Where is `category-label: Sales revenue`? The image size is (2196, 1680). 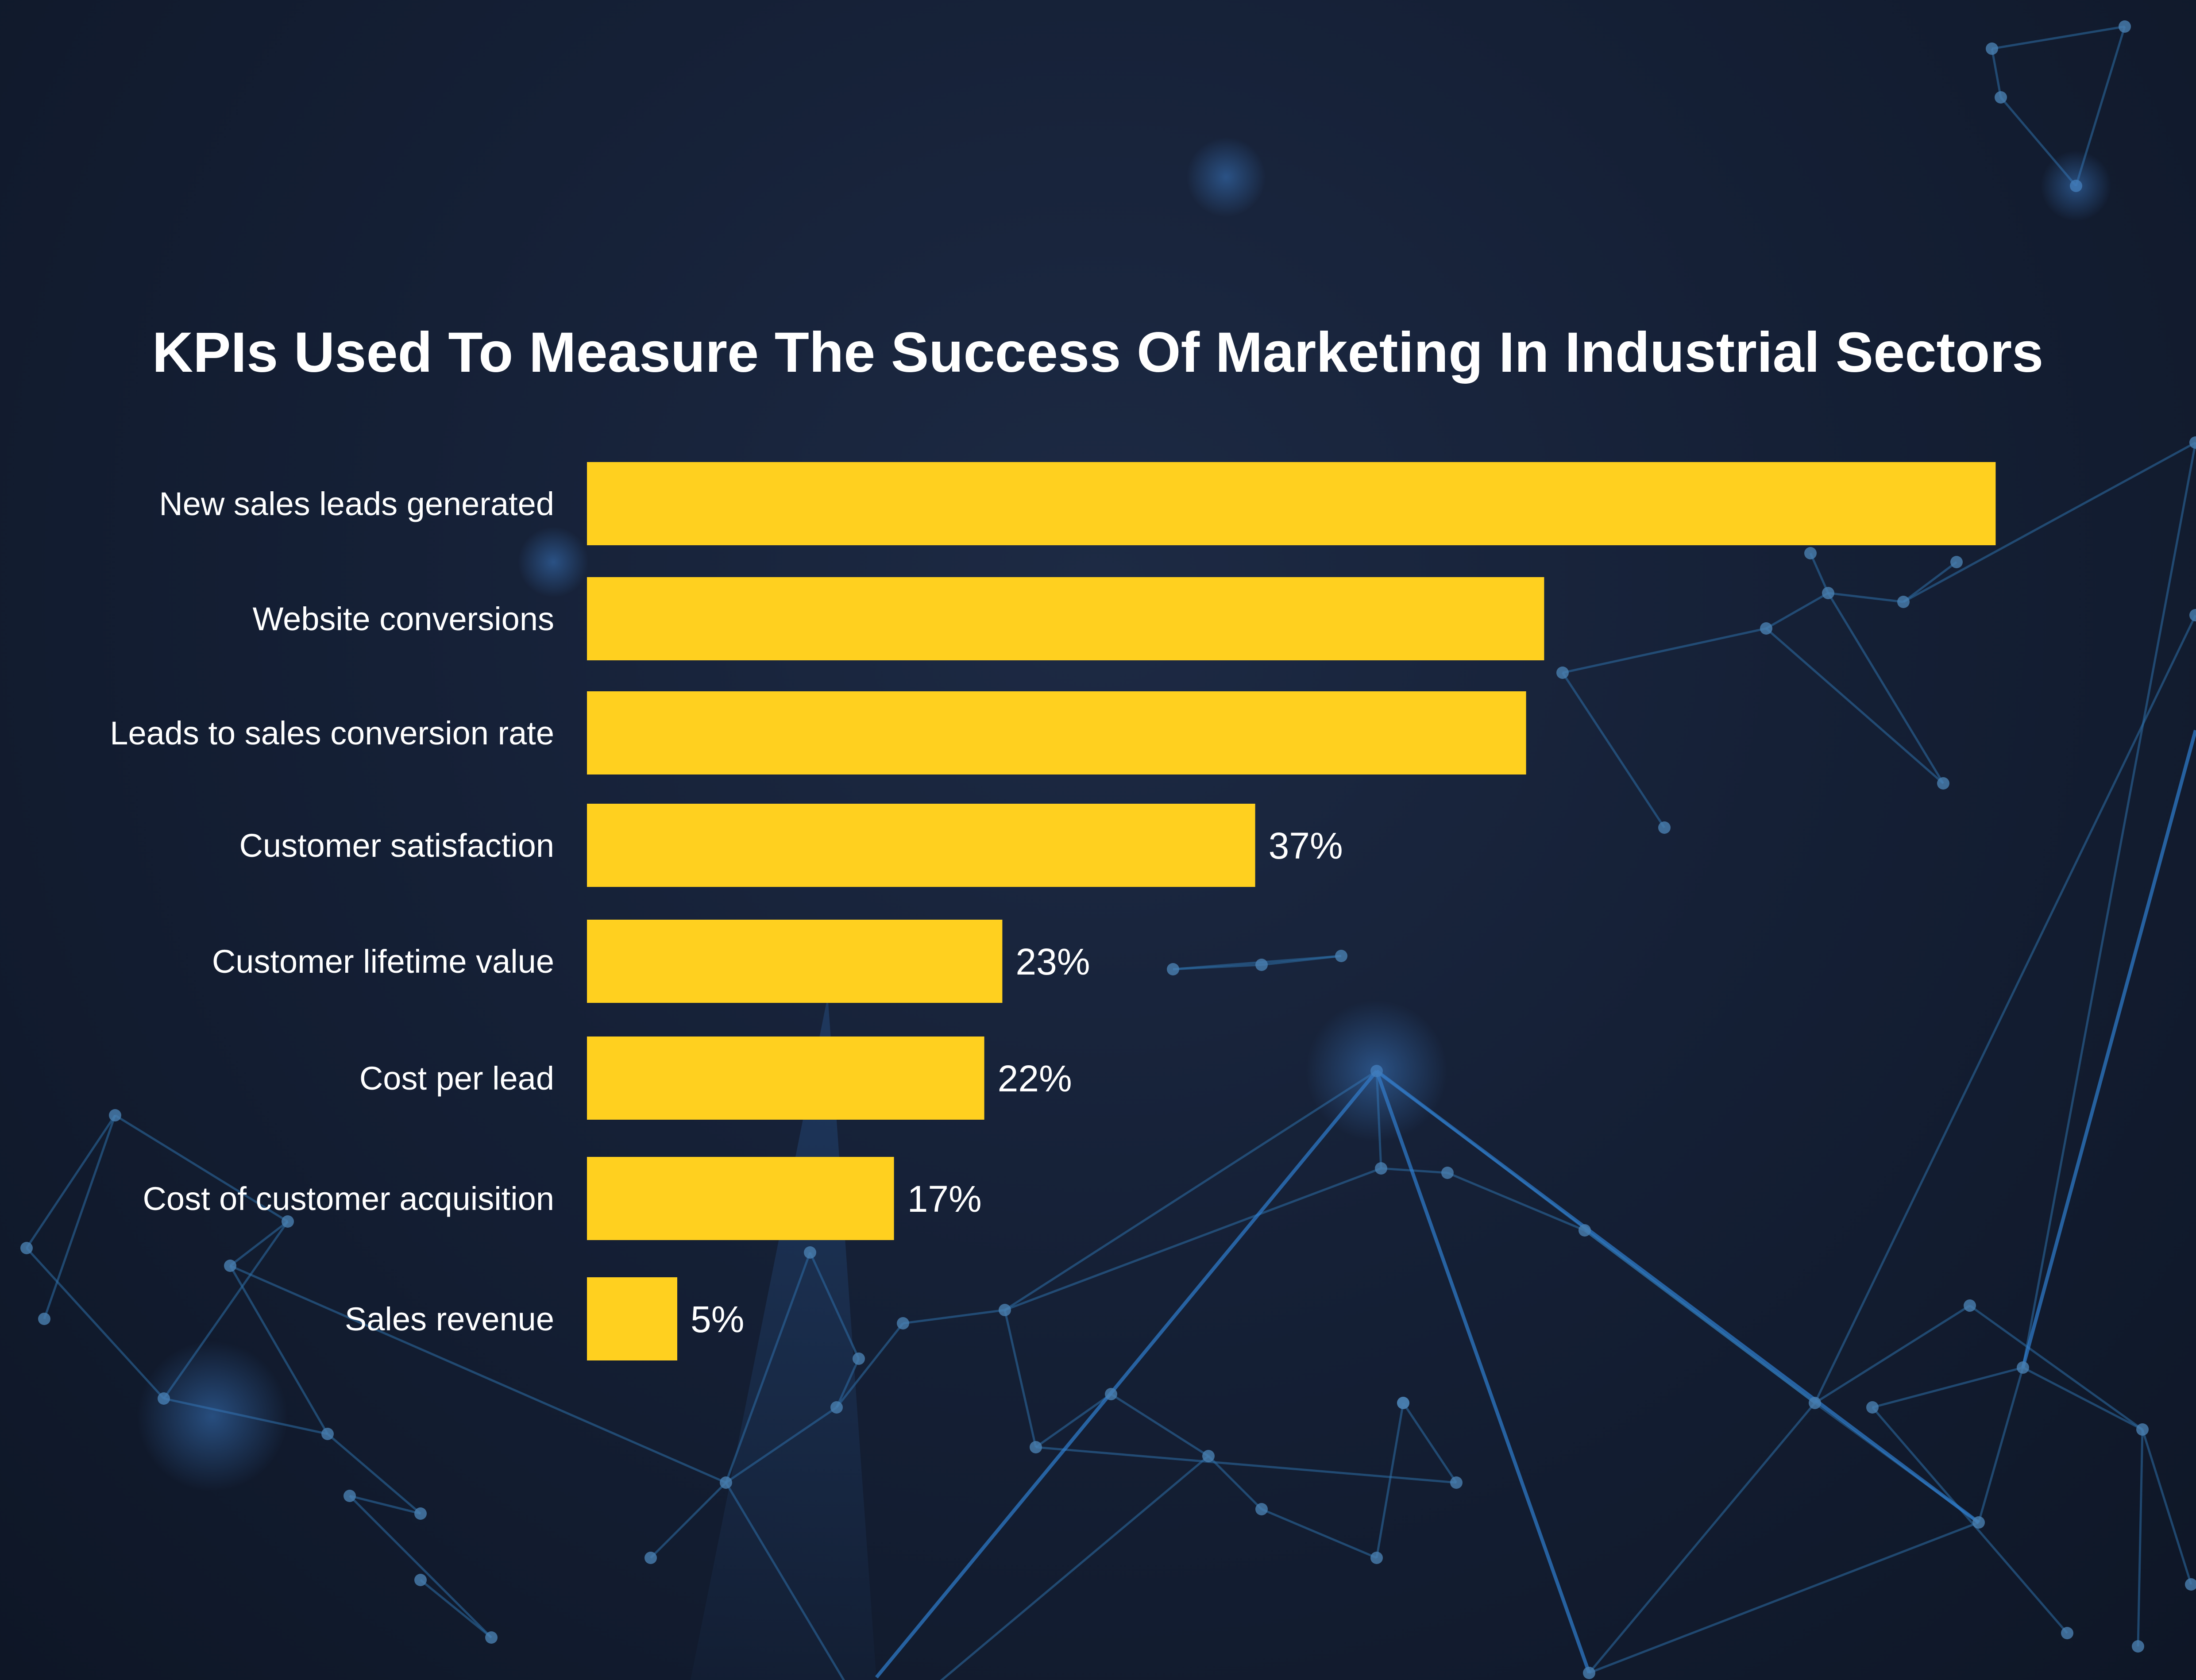 category-label: Sales revenue is located at coordinates (449, 1319).